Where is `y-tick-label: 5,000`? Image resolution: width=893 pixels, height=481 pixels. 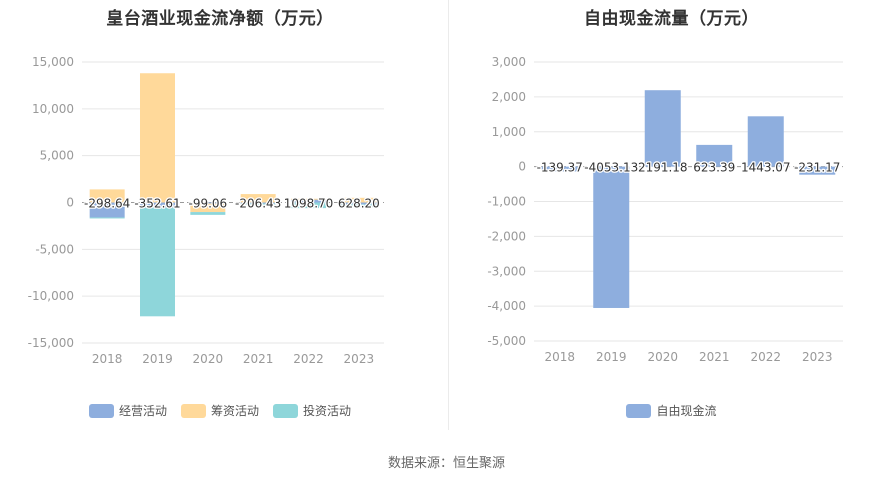
y-tick-label: 5,000 is located at coordinates (57, 156).